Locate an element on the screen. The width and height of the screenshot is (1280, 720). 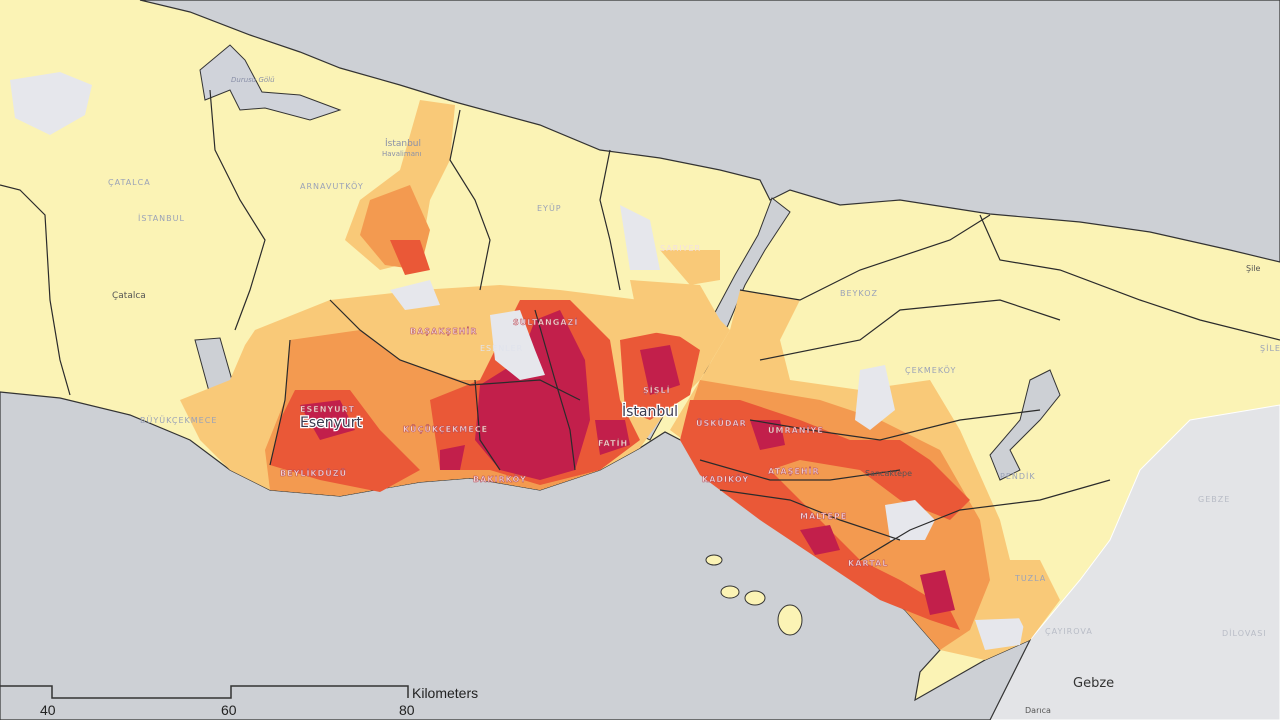
label-bakirkoy: BAKIRKÖY is located at coordinates (500, 479).